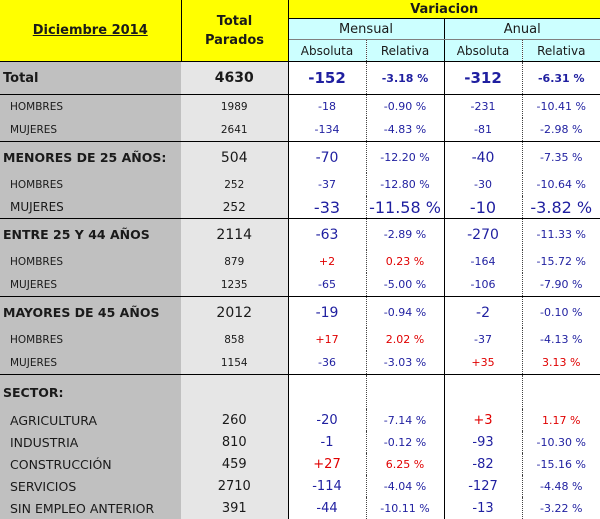 This screenshot has width=600, height=519. Describe the element at coordinates (444, 9) in the screenshot. I see `variacion-header: Variacion` at that location.